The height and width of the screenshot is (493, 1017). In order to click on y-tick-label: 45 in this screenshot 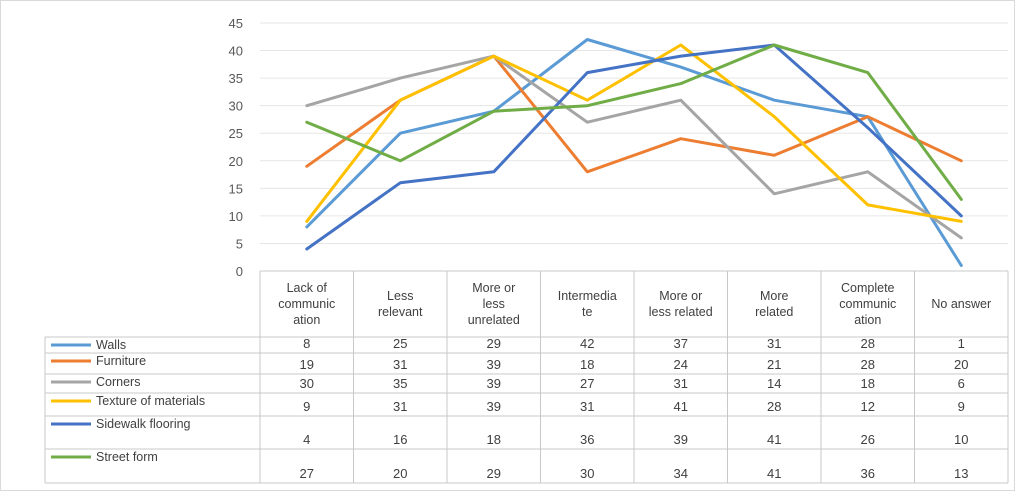, I will do `click(236, 23)`.